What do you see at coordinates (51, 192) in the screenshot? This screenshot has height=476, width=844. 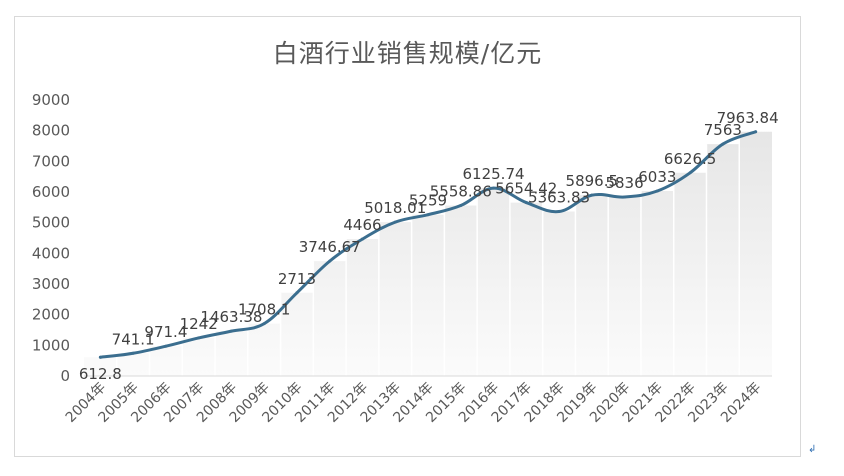 I see `y-tick-label: 6000` at bounding box center [51, 192].